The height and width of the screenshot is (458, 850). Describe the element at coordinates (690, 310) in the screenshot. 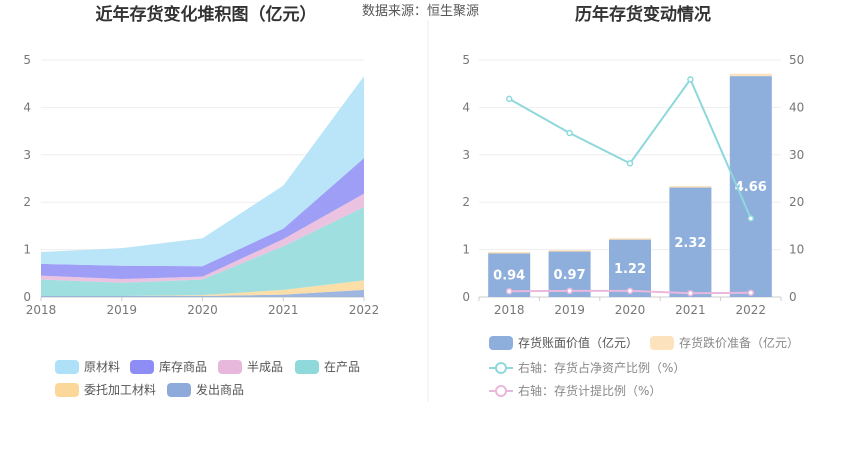

I see `right-x-tick-label: 2021` at that location.